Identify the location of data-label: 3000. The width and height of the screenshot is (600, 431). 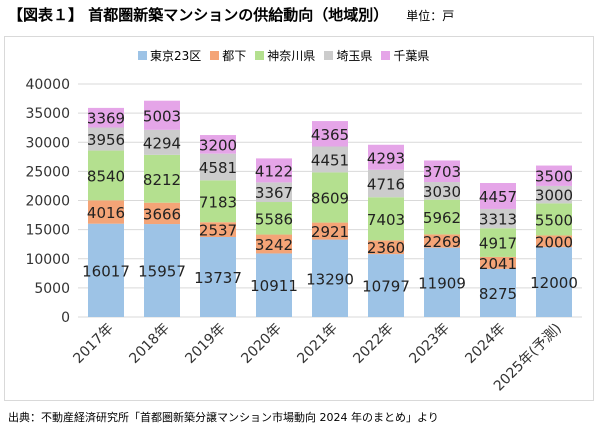
(554, 196).